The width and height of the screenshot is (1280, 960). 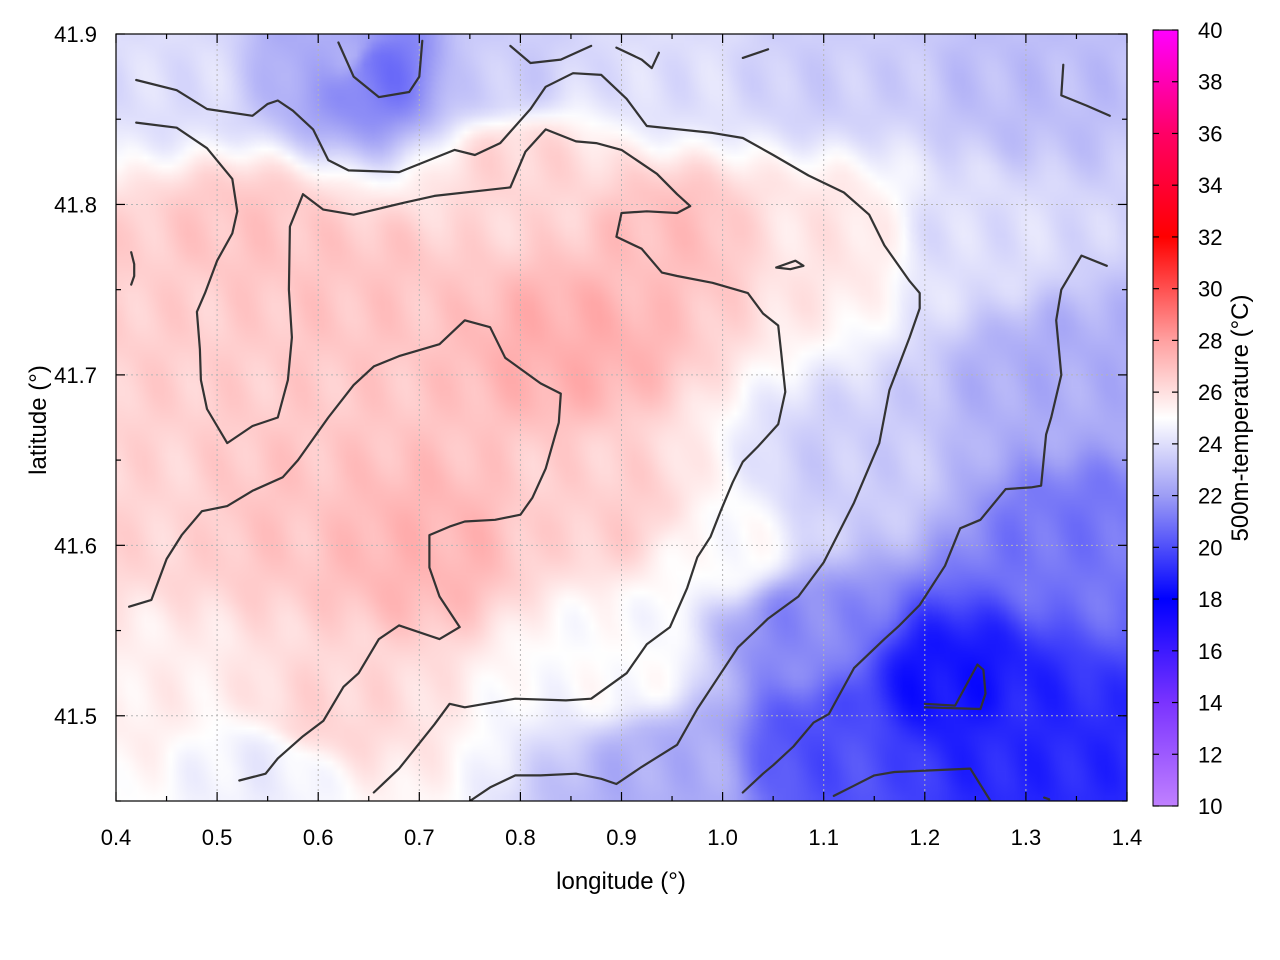 I want to click on colorbar: 10 12 14 16 18 20 22 24 26 28 30 32 34 36 38 40, so click(x=1187, y=418).